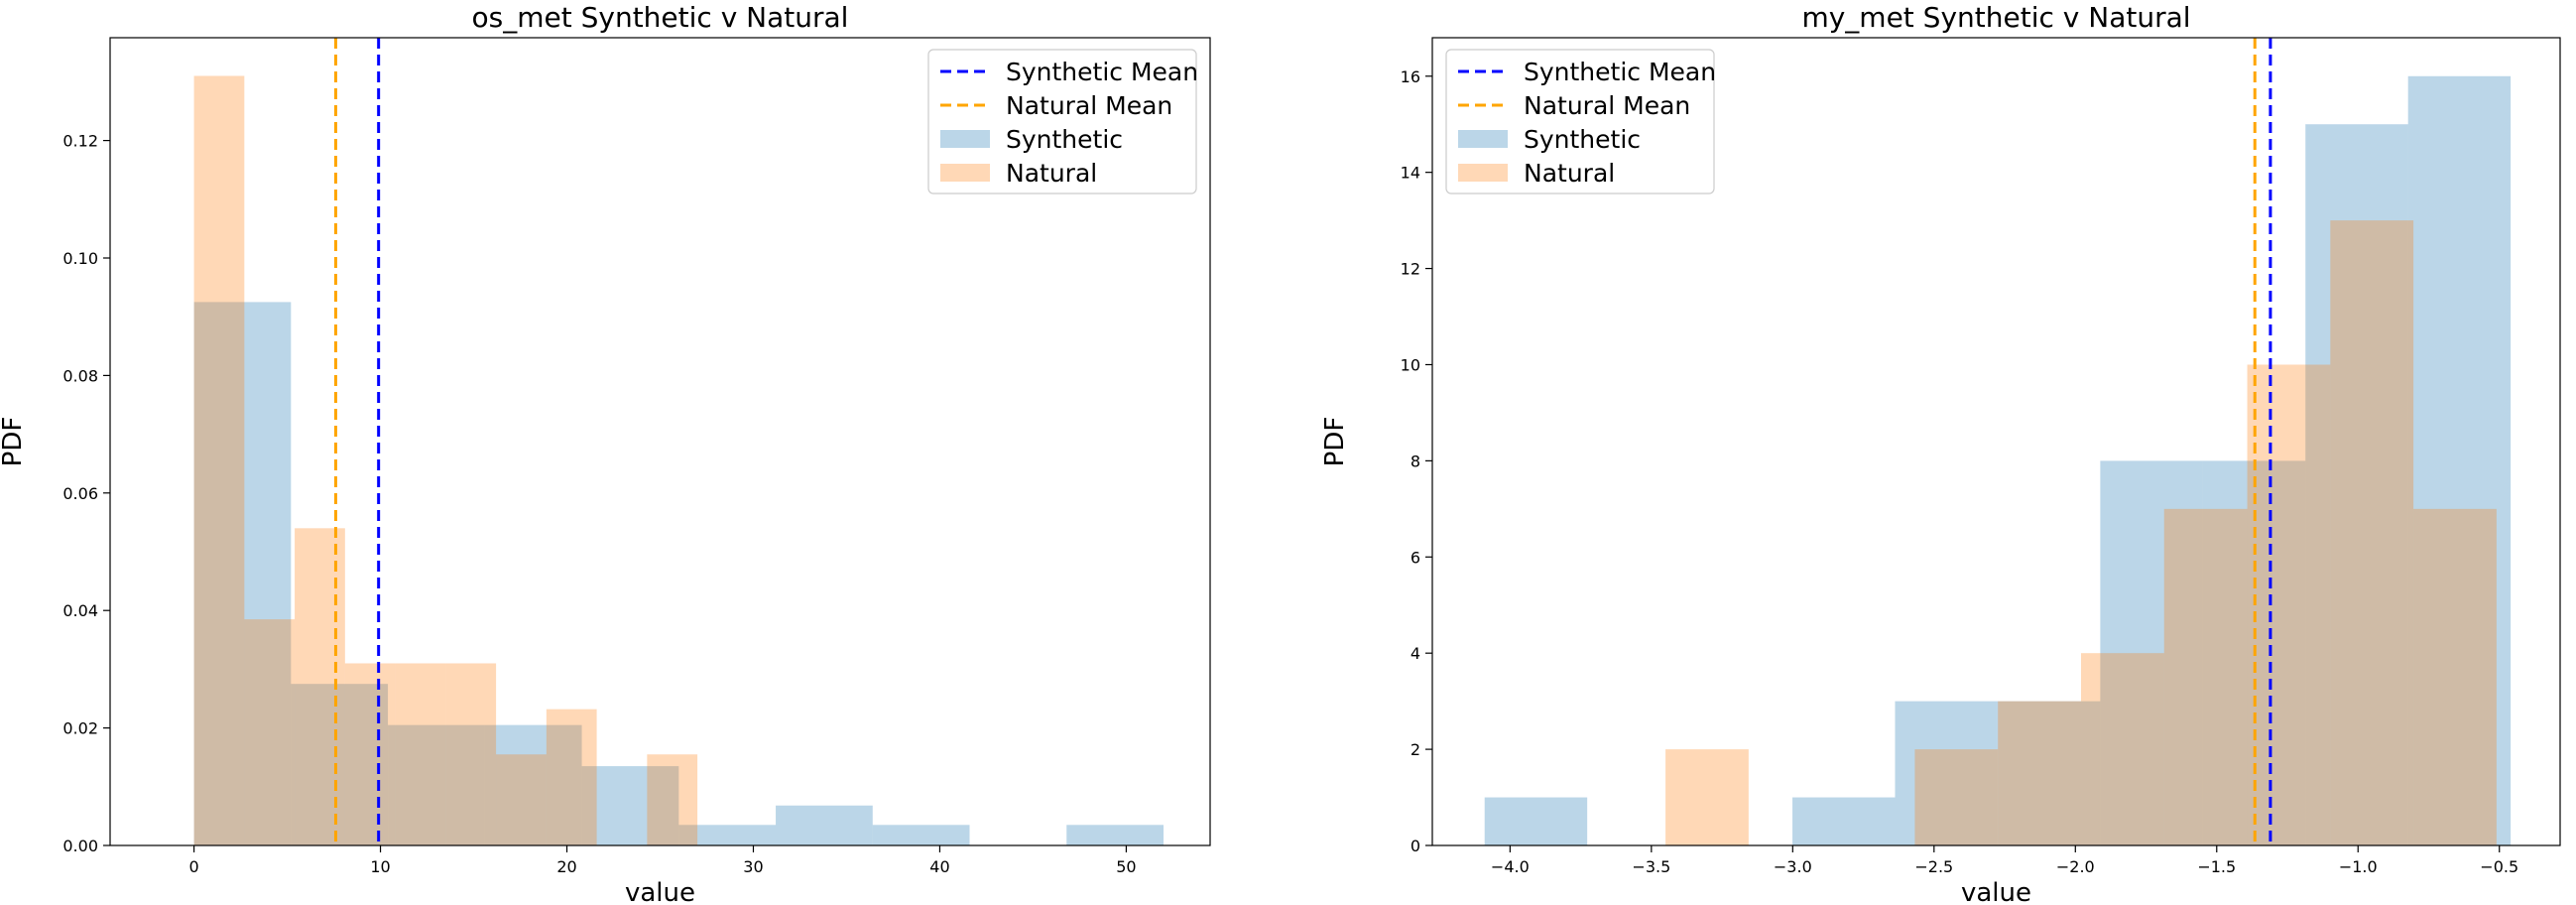 This screenshot has width=2576, height=905. I want to click on x-tick-label: 0, so click(193, 866).